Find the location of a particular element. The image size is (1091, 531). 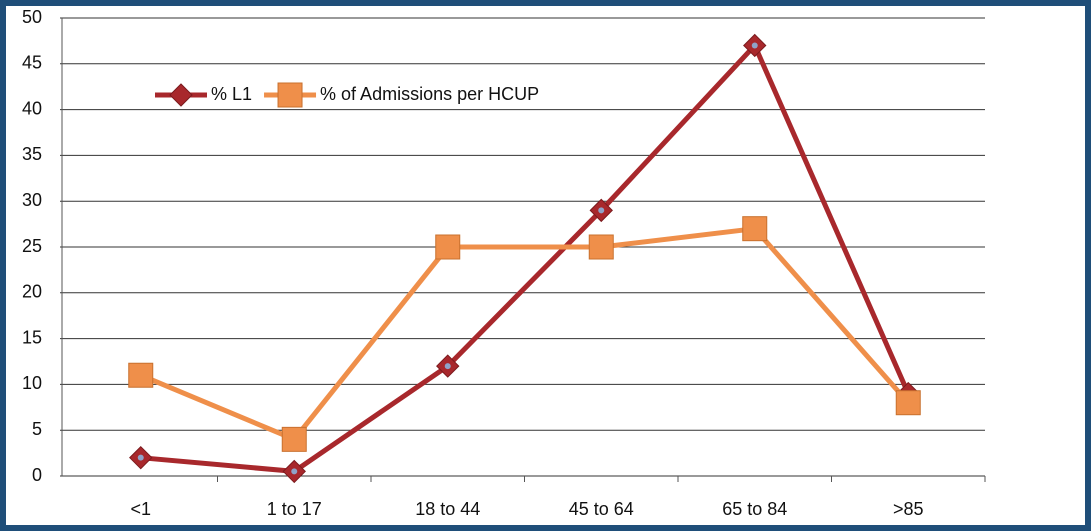

y-tick-label: 0 is located at coordinates (37, 475).